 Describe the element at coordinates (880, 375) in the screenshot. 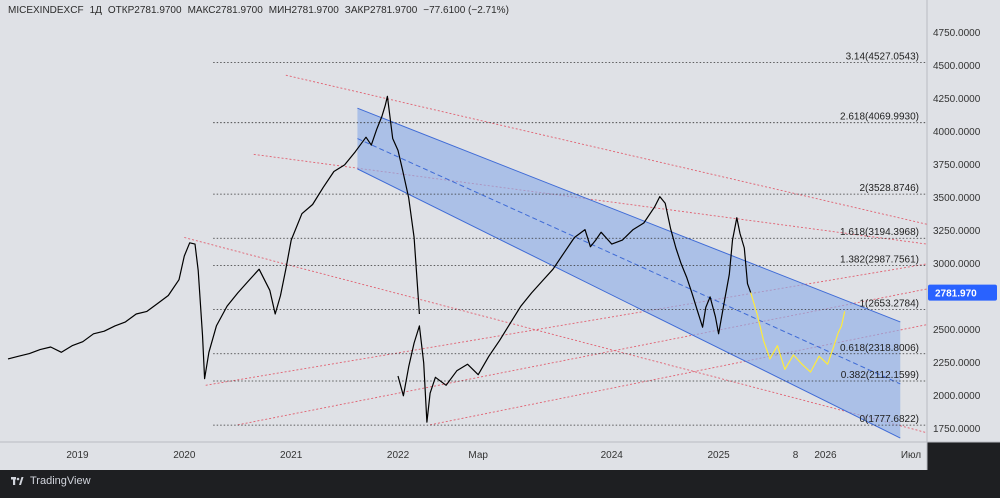

I see `fib-label-0.382: 0.382(2112.1599)` at that location.